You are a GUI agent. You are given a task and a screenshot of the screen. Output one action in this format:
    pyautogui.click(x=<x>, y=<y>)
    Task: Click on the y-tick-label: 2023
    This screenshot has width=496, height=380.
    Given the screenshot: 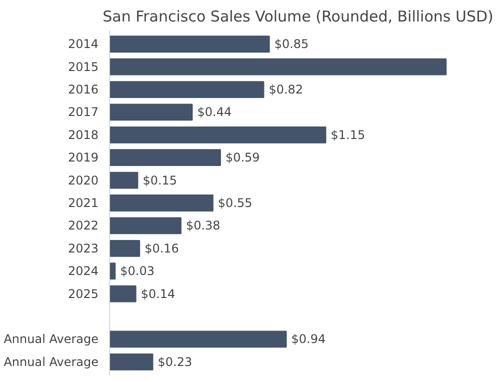 What is the action you would take?
    pyautogui.click(x=83, y=248)
    